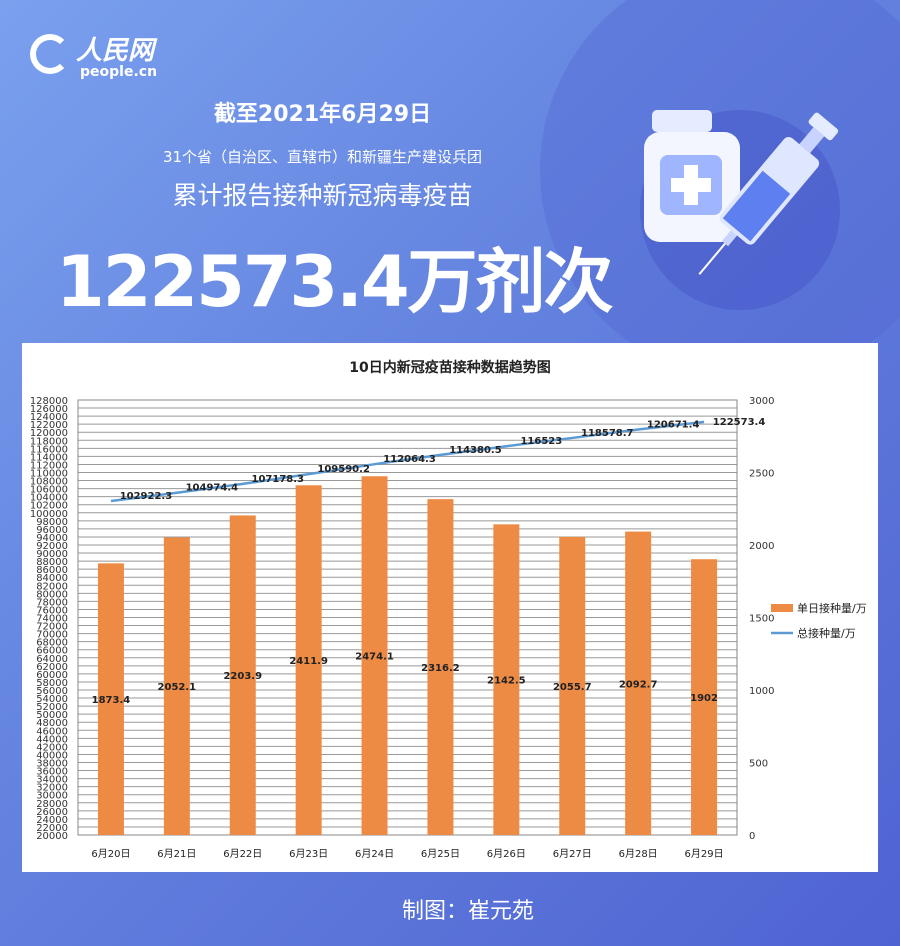 The image size is (900, 946). I want to click on left-tick-label: 106000, so click(49, 490).